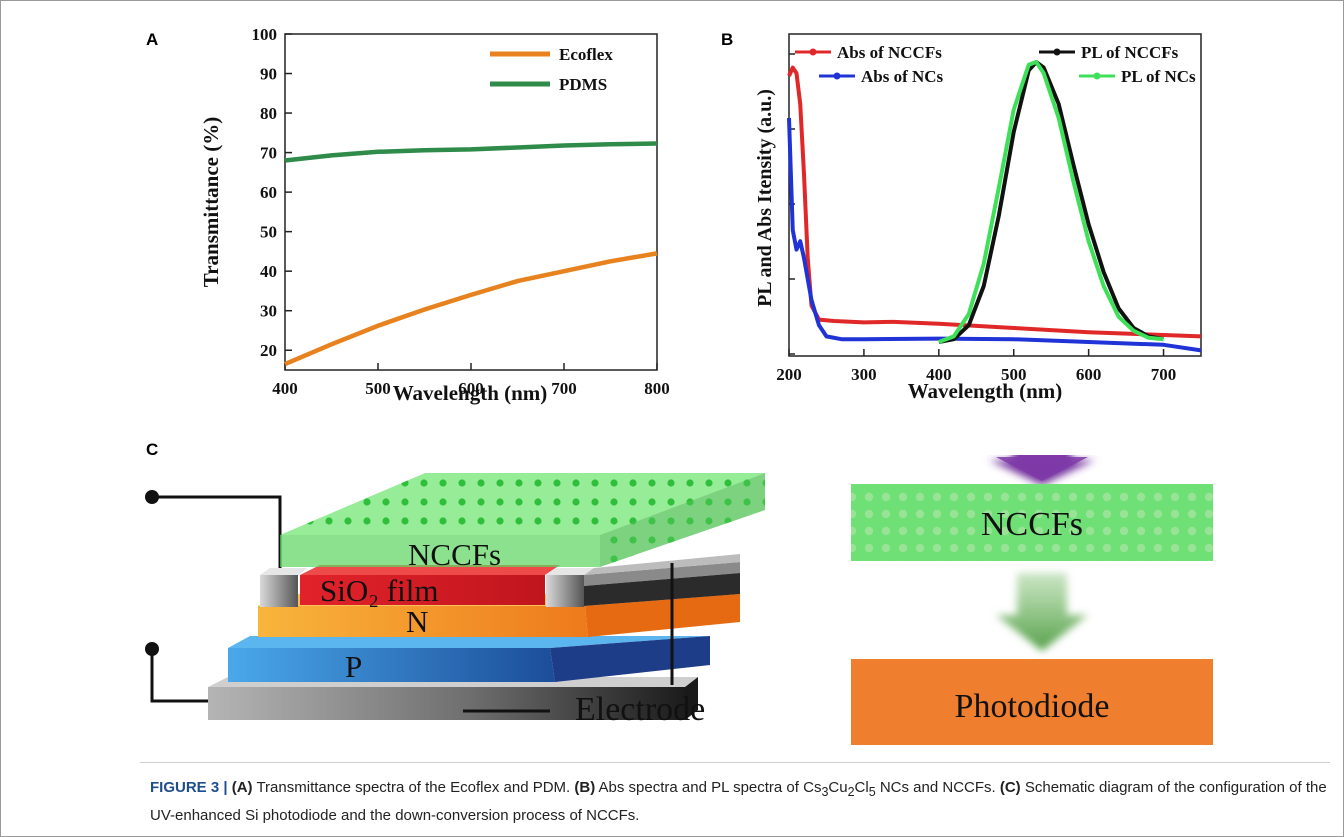 The image size is (1344, 837). Describe the element at coordinates (872, 792) in the screenshot. I see `caption-sub-5: 5` at that location.